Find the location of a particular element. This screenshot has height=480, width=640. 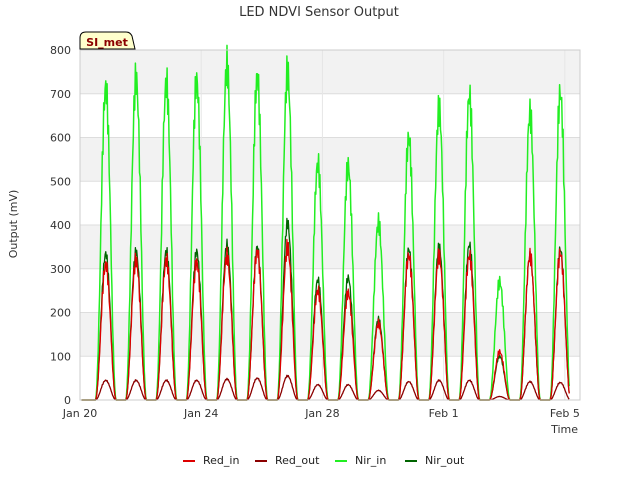

badge-label: SI_met is located at coordinates (107, 42).